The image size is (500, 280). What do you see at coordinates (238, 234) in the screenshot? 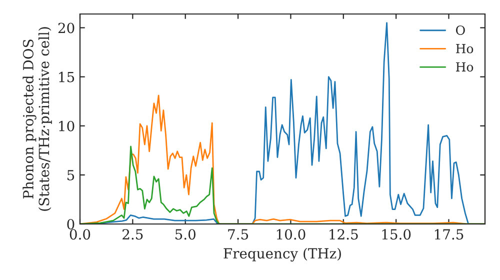
I see `x-tick-label: 7.5` at bounding box center [238, 234].